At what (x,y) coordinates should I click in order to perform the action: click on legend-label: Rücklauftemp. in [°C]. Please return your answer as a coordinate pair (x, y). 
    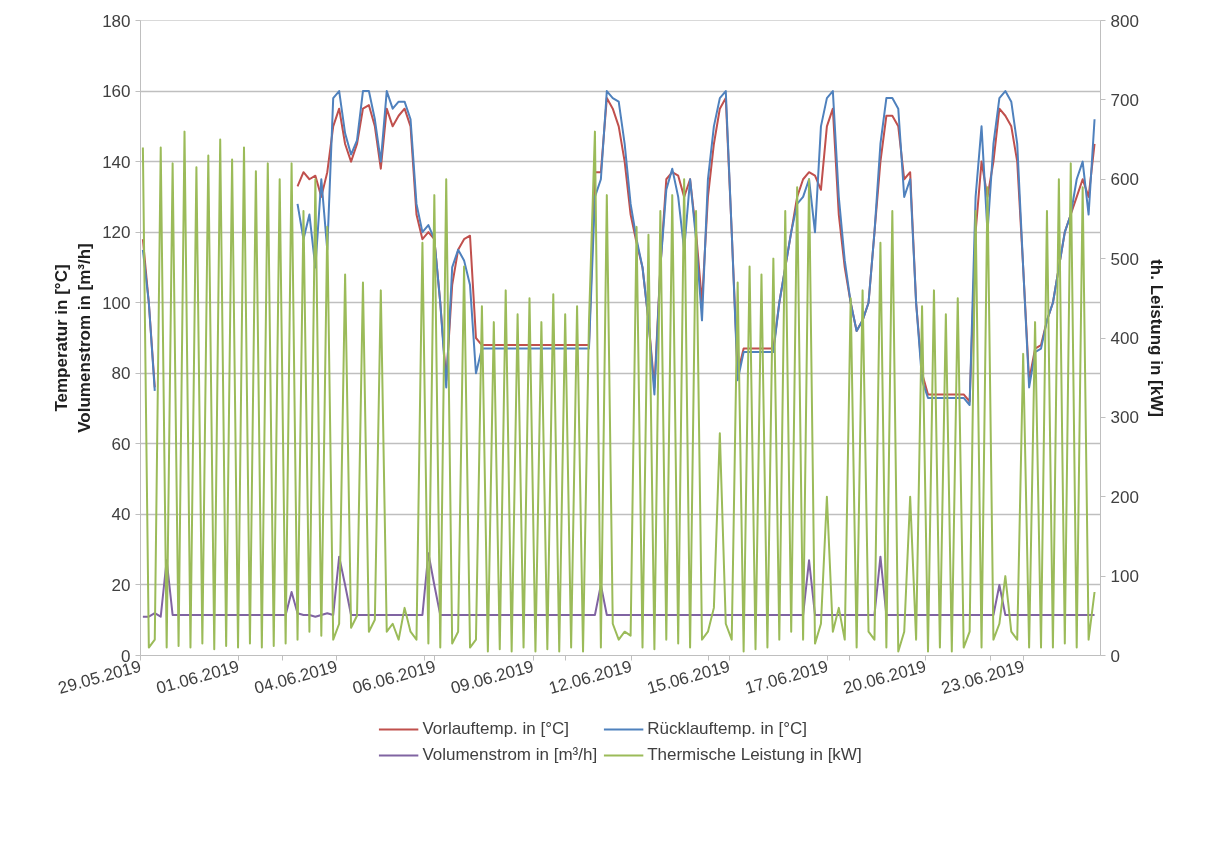
    Looking at the image, I should click on (727, 729).